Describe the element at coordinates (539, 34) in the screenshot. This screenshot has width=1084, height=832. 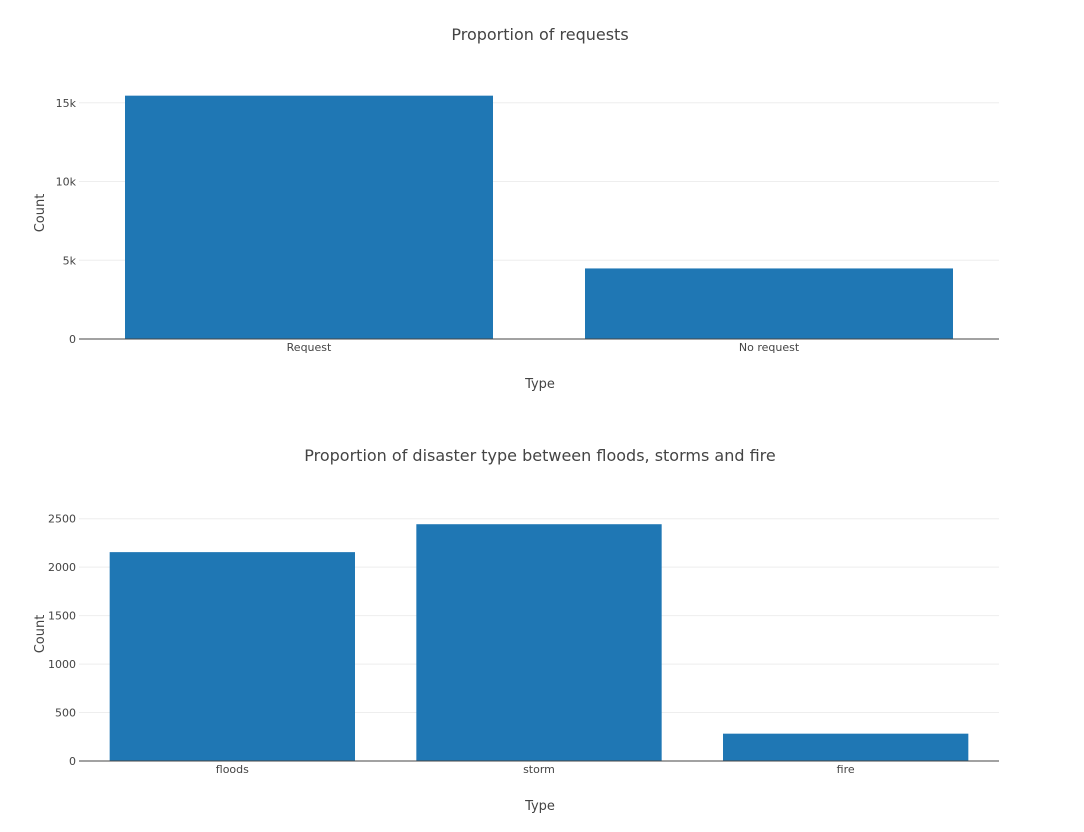
I see `chart-title: Proportion of requests` at that location.